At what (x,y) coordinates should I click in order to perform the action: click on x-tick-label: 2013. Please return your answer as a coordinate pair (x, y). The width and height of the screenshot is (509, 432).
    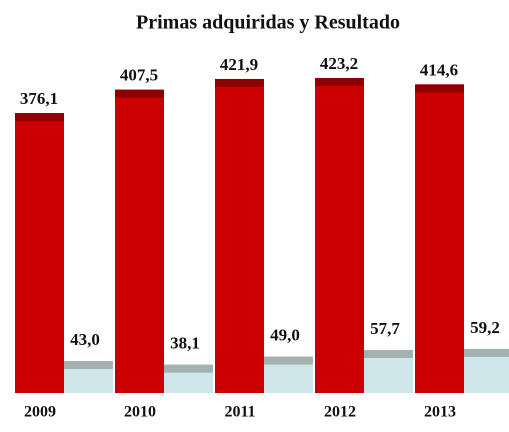
    Looking at the image, I should click on (440, 412).